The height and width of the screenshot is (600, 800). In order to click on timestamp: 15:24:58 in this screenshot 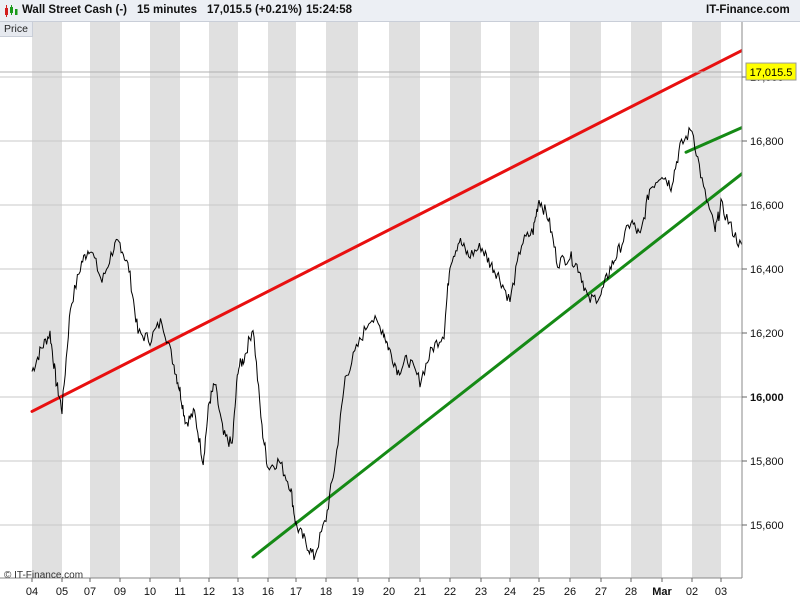, I will do `click(329, 10)`.